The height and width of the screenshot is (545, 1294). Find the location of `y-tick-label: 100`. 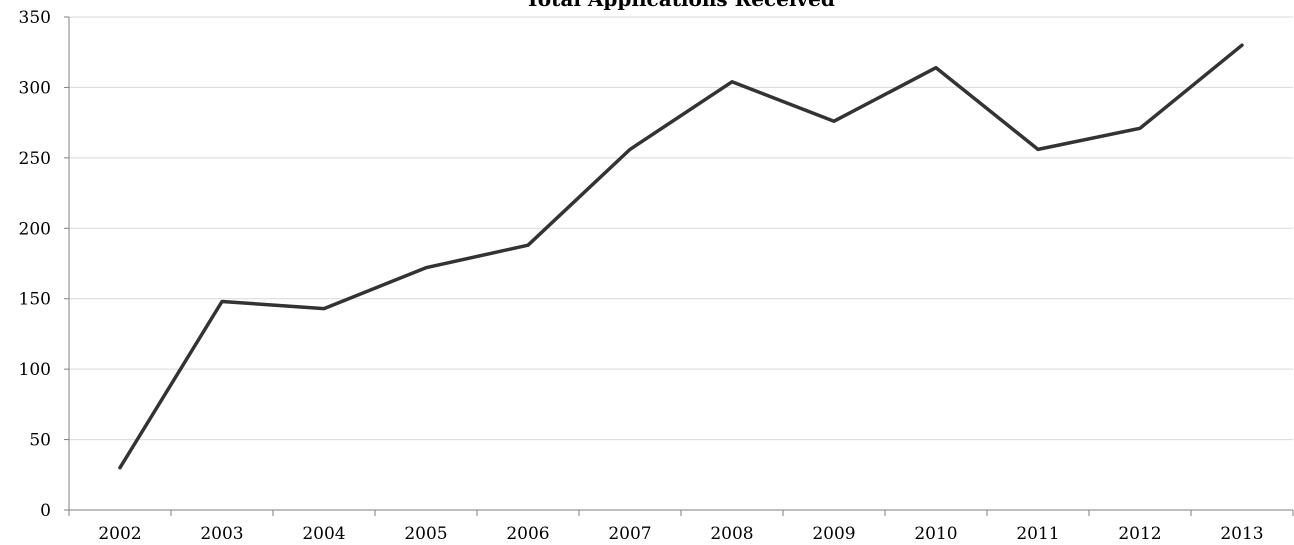

y-tick-label: 100 is located at coordinates (35, 370).